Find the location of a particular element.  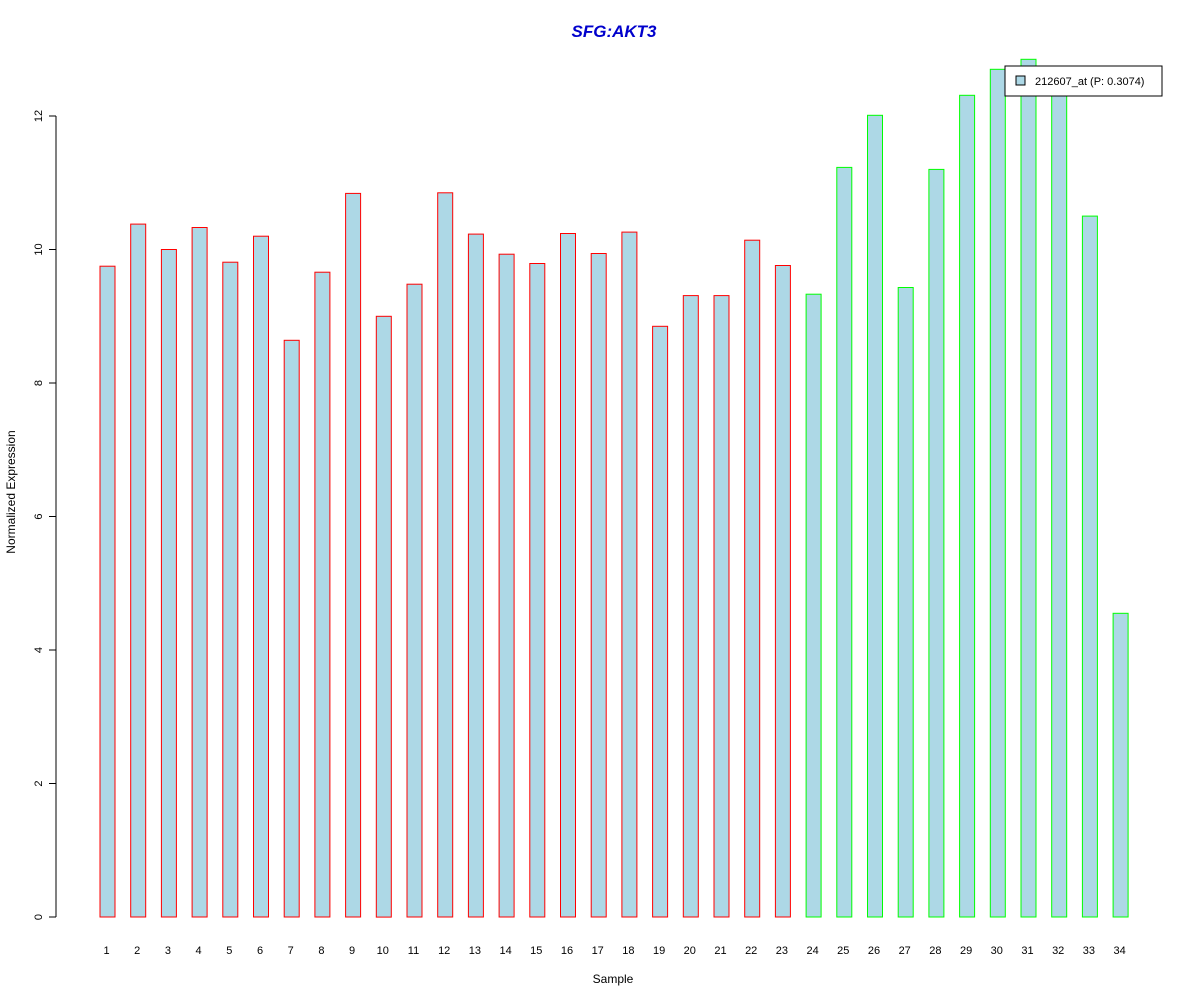

x-tick-label: 25 is located at coordinates (843, 951).